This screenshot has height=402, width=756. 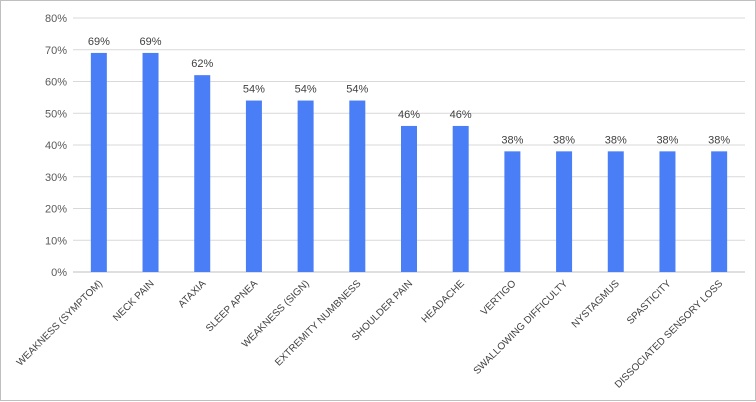 What do you see at coordinates (202, 64) in the screenshot?
I see `data-label: 62%` at bounding box center [202, 64].